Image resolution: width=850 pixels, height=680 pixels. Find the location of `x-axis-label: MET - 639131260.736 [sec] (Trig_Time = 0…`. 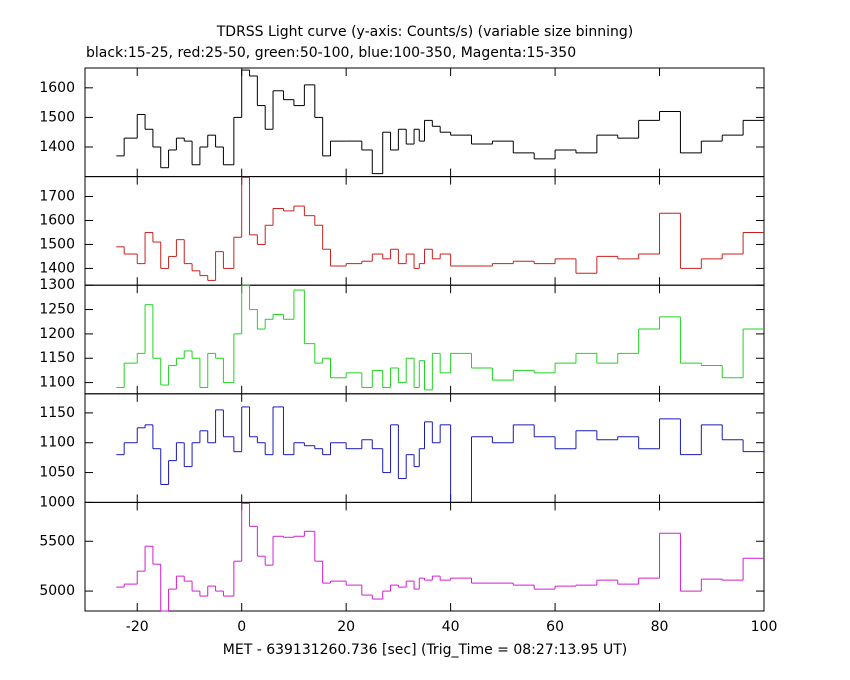

x-axis-label: MET - 639131260.736 [sec] (Trig_Time = 0… is located at coordinates (425, 650).